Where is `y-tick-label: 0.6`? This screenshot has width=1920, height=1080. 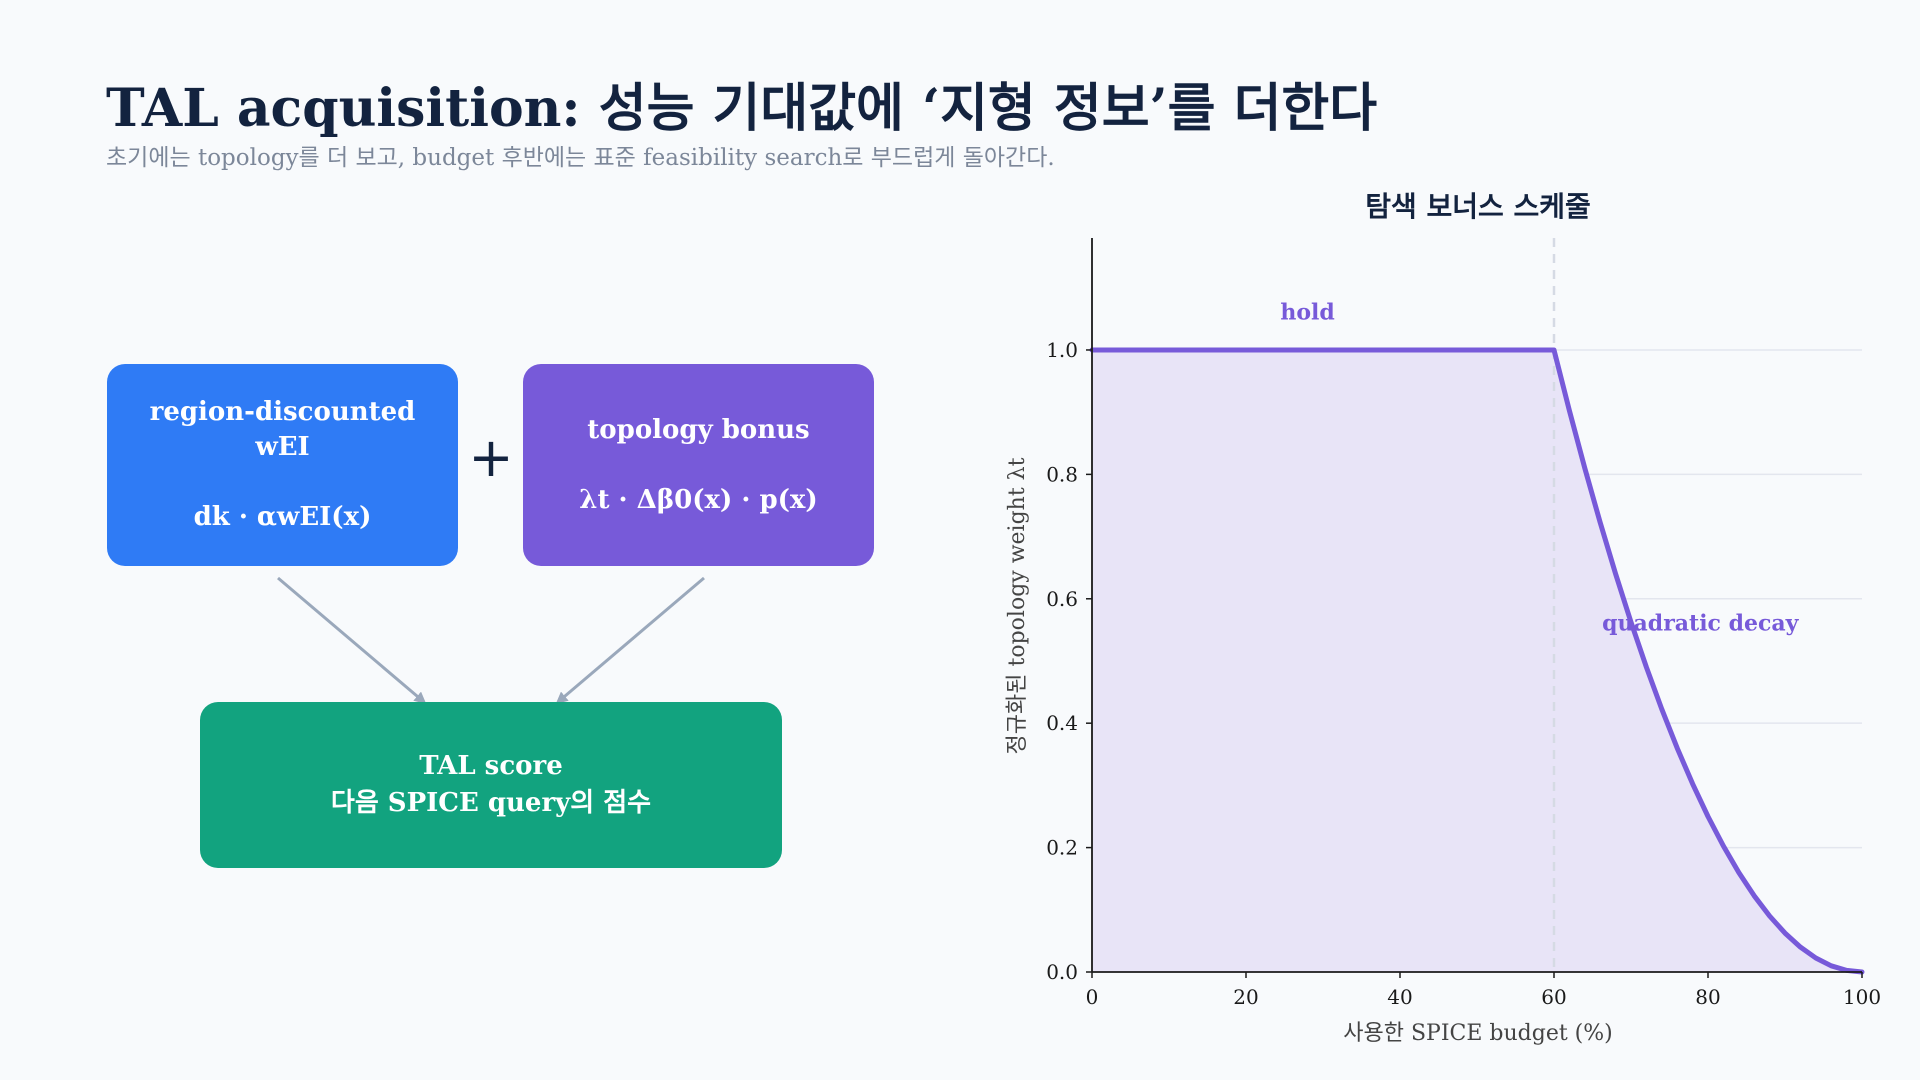
y-tick-label: 0.6 is located at coordinates (1062, 599).